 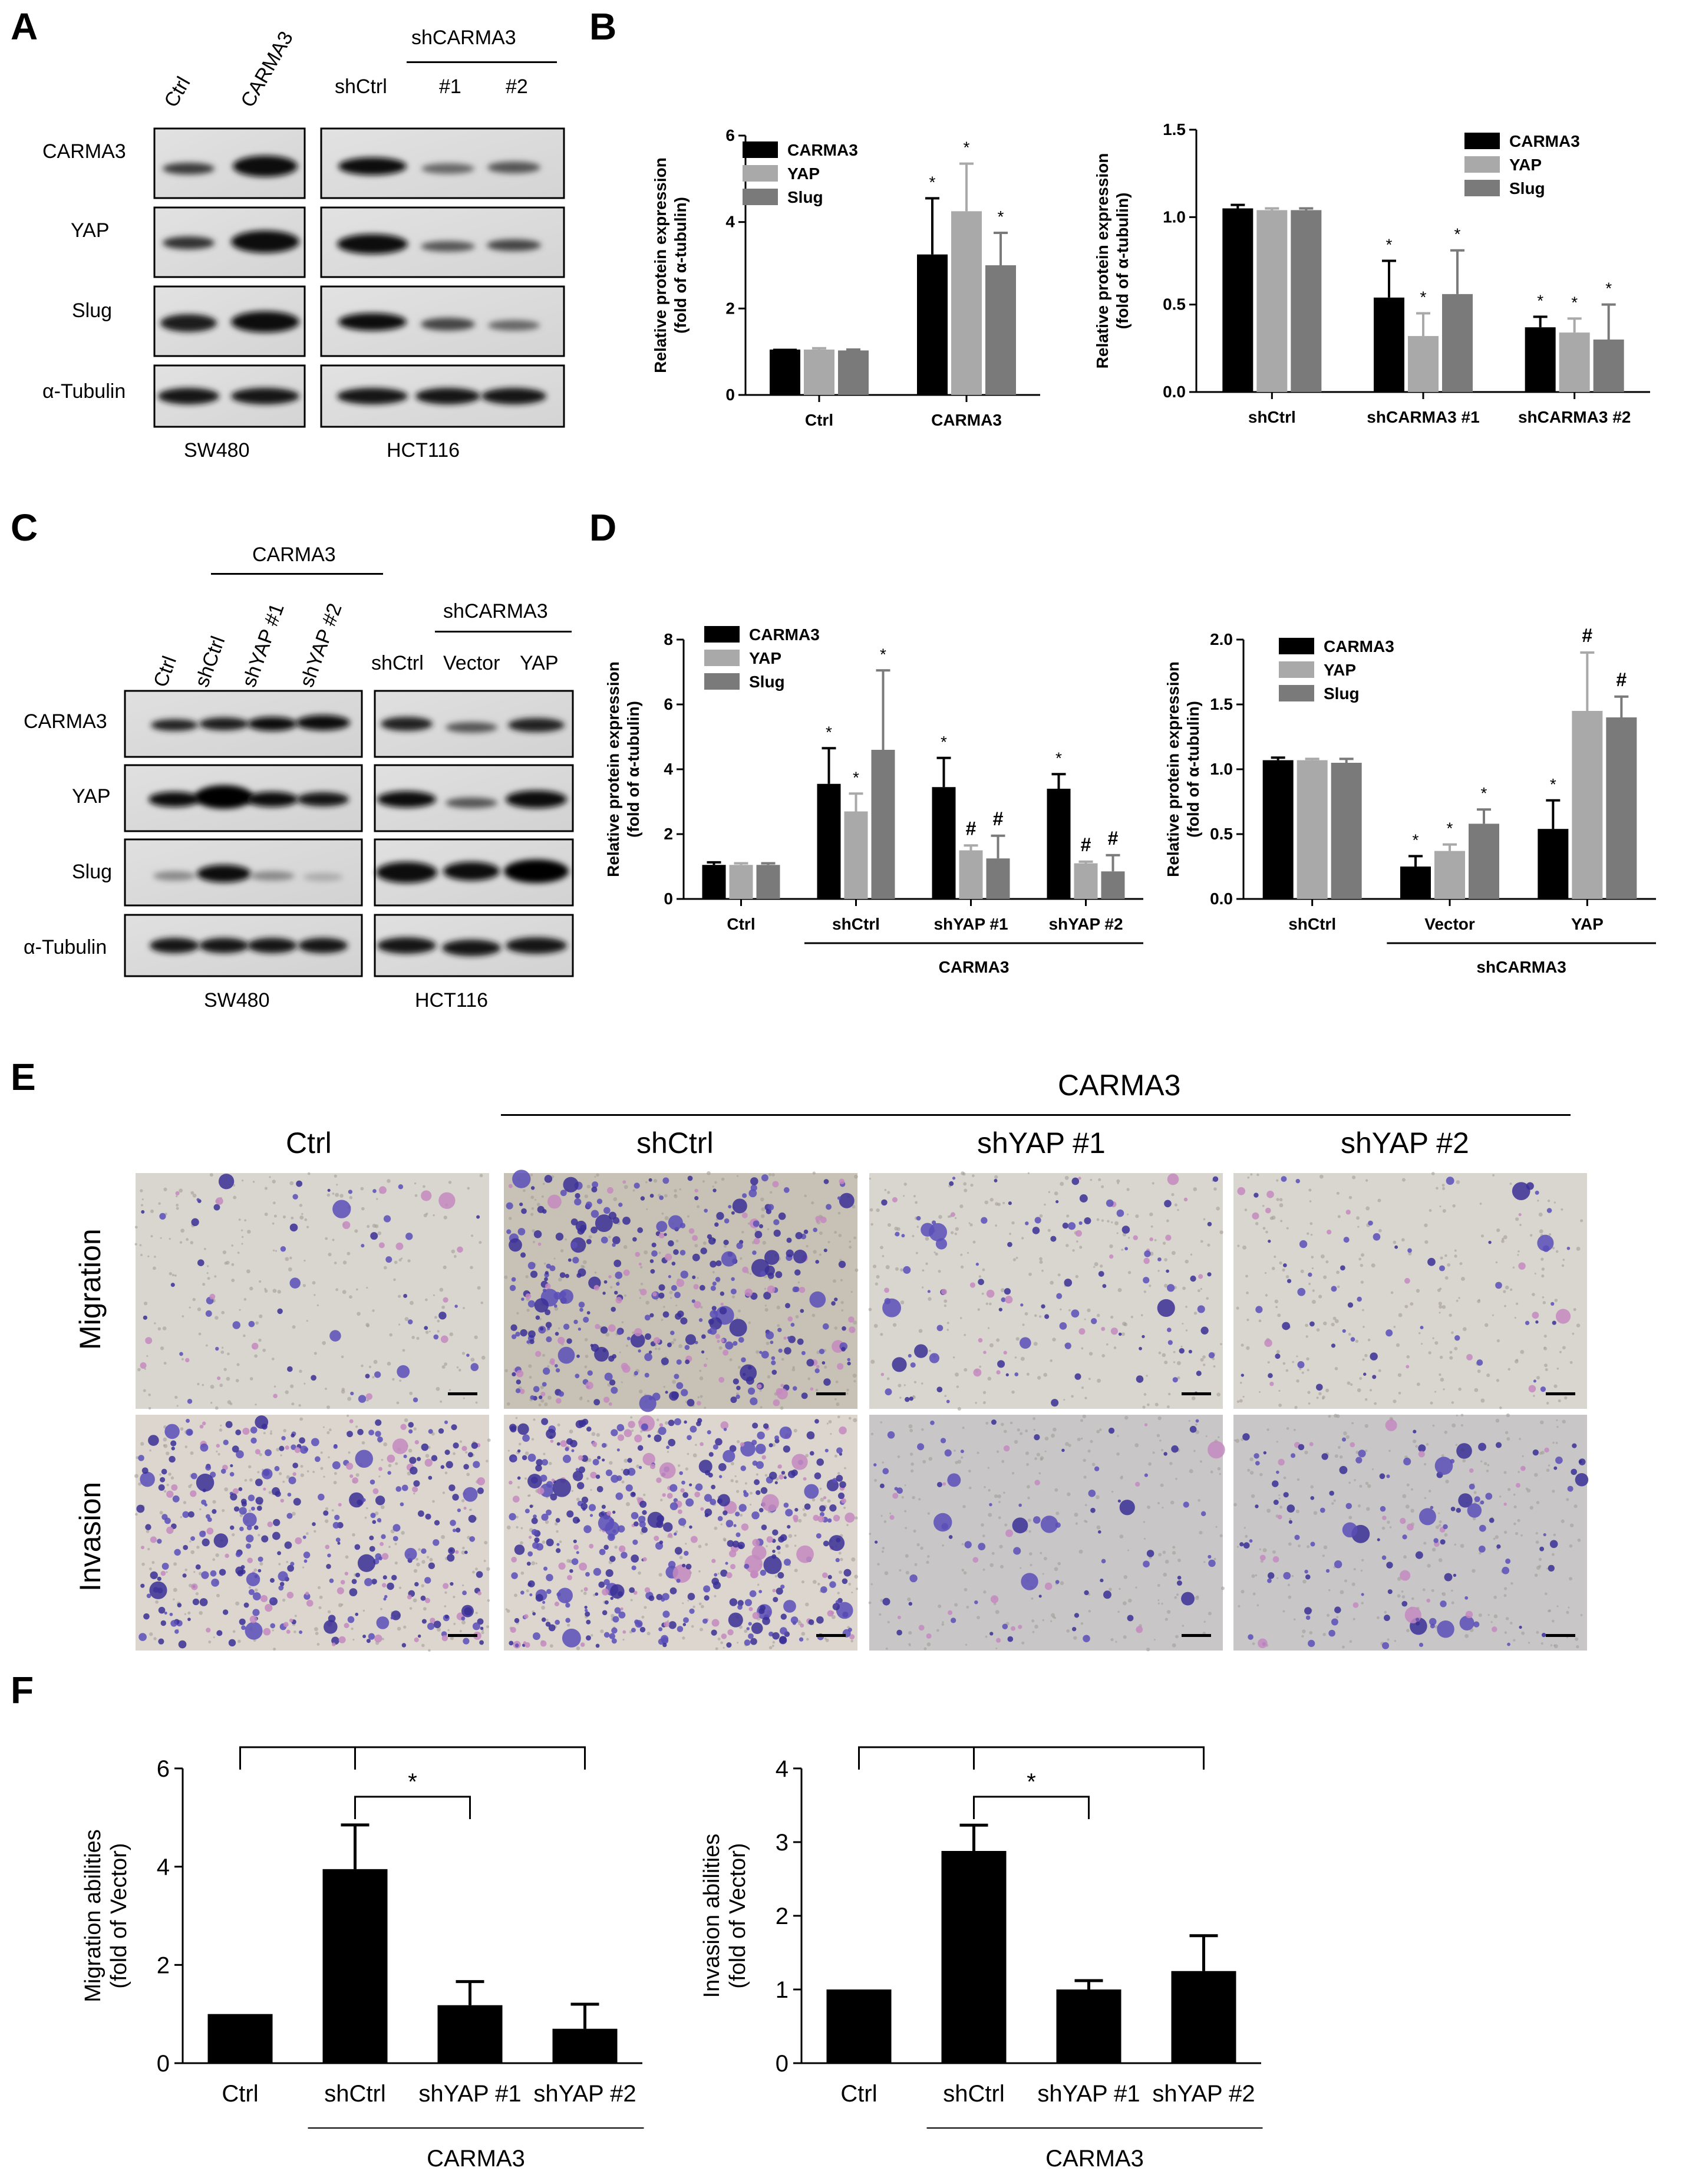 I want to click on y-tick-label: 2, so click(x=668, y=834).